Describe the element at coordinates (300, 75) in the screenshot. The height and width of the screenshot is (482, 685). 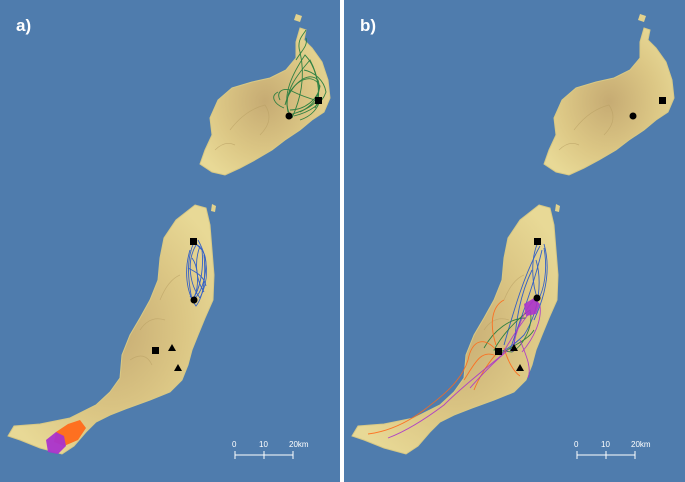
I see `tracks-green` at that location.